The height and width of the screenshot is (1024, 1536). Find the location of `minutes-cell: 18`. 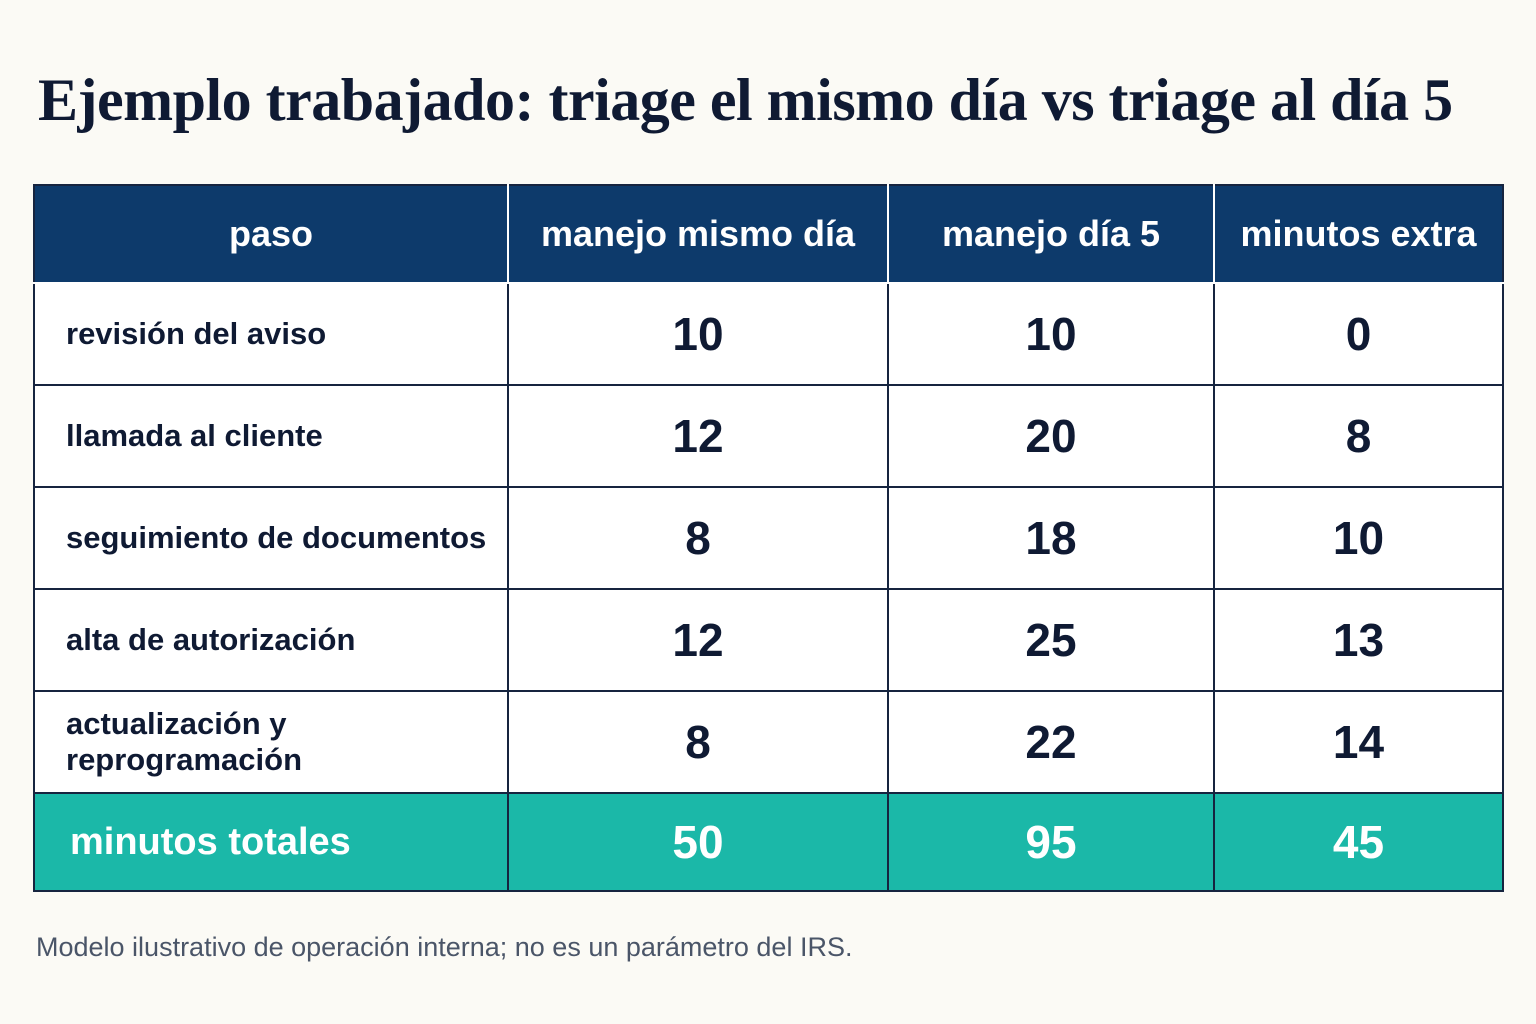

minutes-cell: 18 is located at coordinates (1051, 538).